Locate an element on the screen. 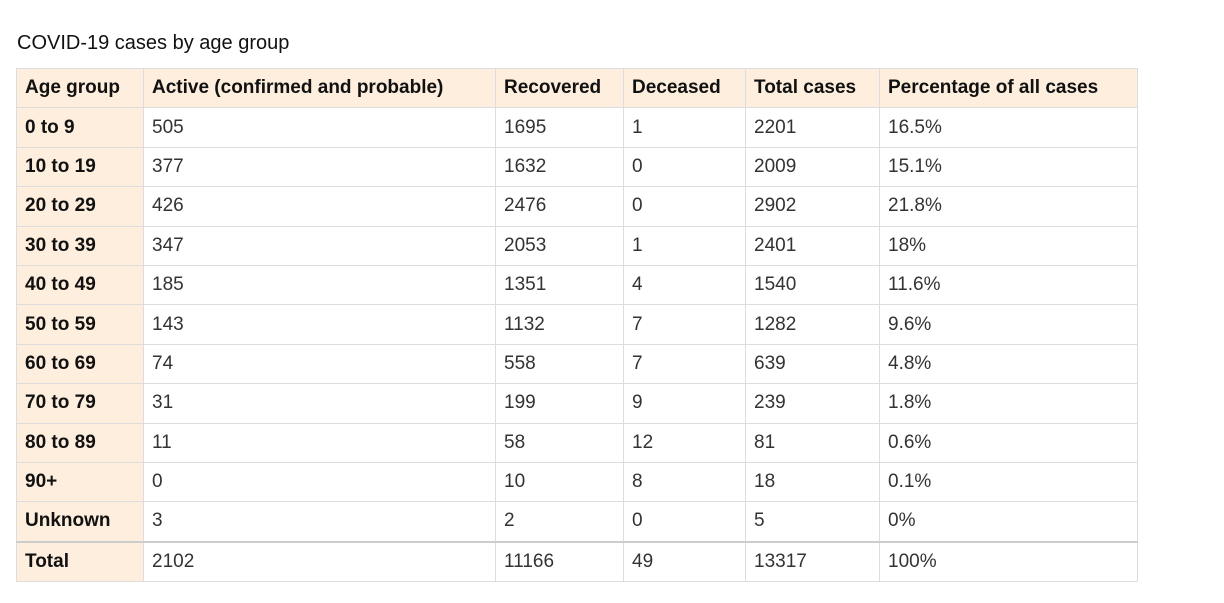 This screenshot has width=1224, height=603. table-row: Unknown 3 2 0 5 0% is located at coordinates (577, 522).